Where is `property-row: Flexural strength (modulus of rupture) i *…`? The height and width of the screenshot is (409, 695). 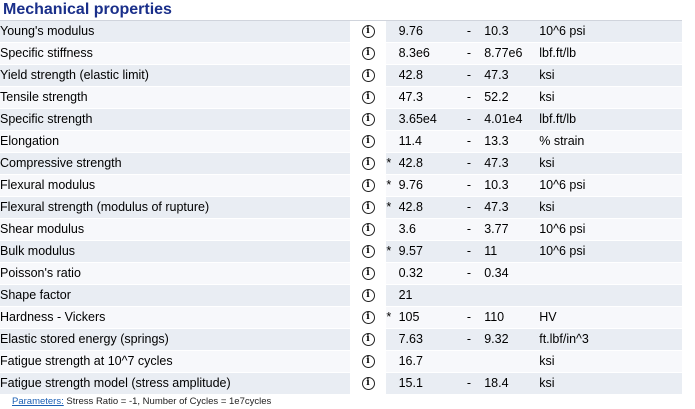 property-row: Flexural strength (modulus of rupture) i *… is located at coordinates (341, 207).